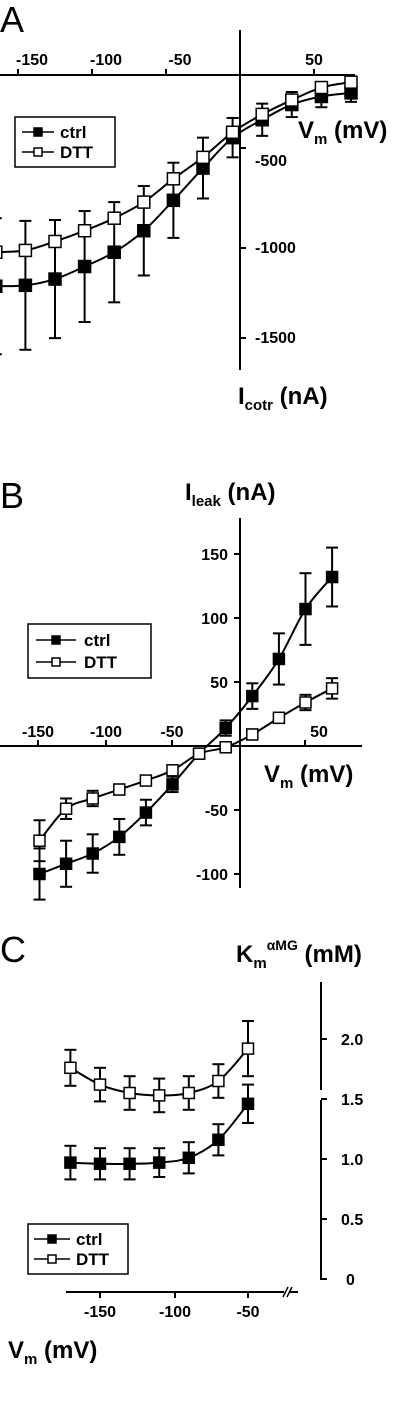 The height and width of the screenshot is (1414, 416). What do you see at coordinates (350, 1280) in the screenshot?
I see `panel-c-y-tick-label: 0` at bounding box center [350, 1280].